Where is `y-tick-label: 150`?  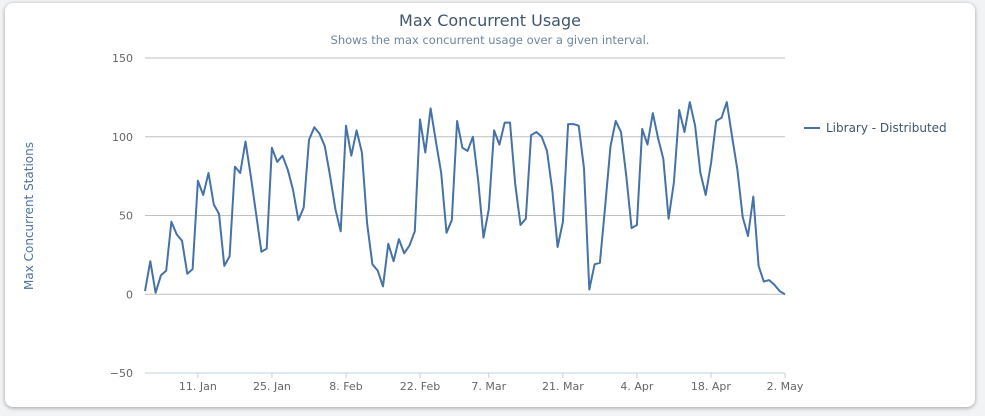
y-tick-label: 150 is located at coordinates (122, 58).